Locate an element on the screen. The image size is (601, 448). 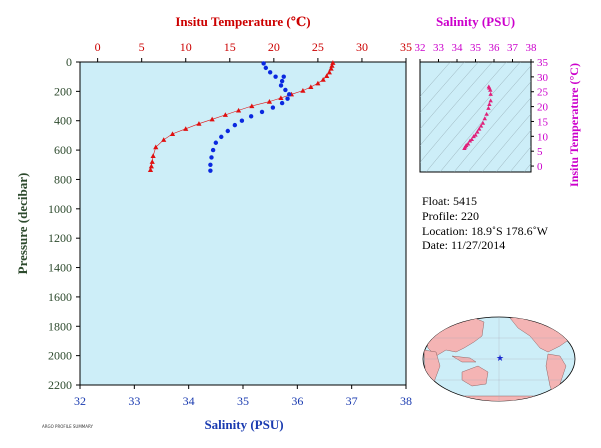
ts-temperature-tick-label: 5 is located at coordinates (540, 152).